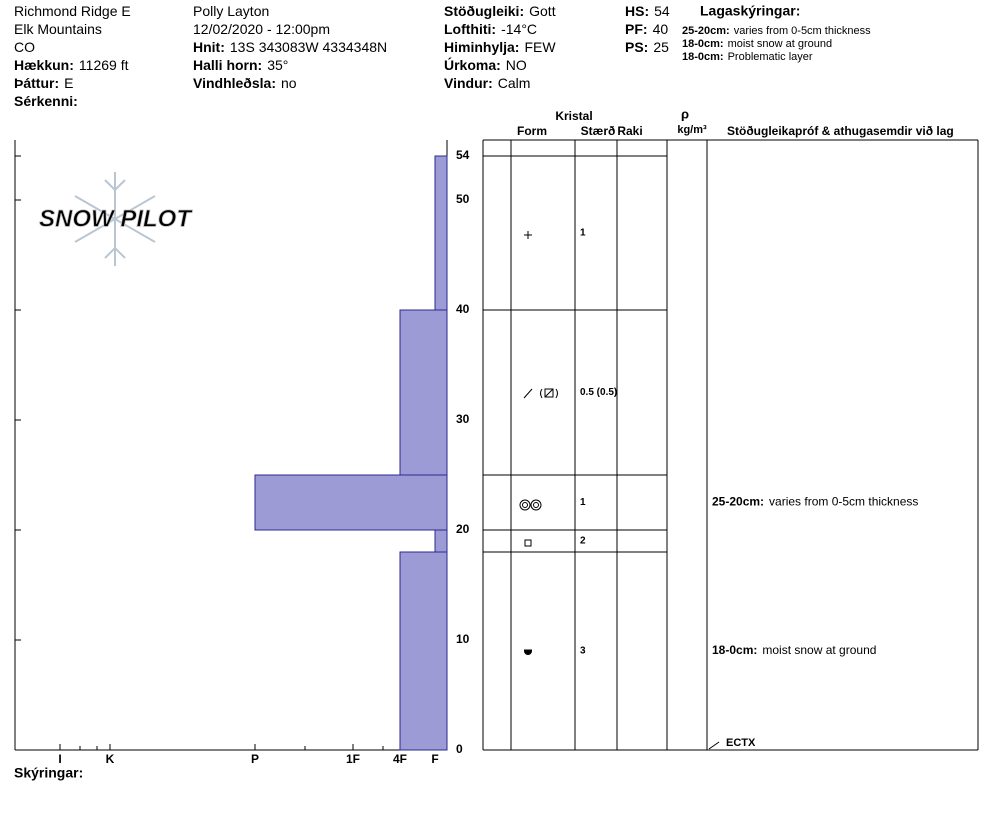  What do you see at coordinates (261, 29) in the screenshot?
I see `field-value: 12/02/2020 - 12:00pm` at bounding box center [261, 29].